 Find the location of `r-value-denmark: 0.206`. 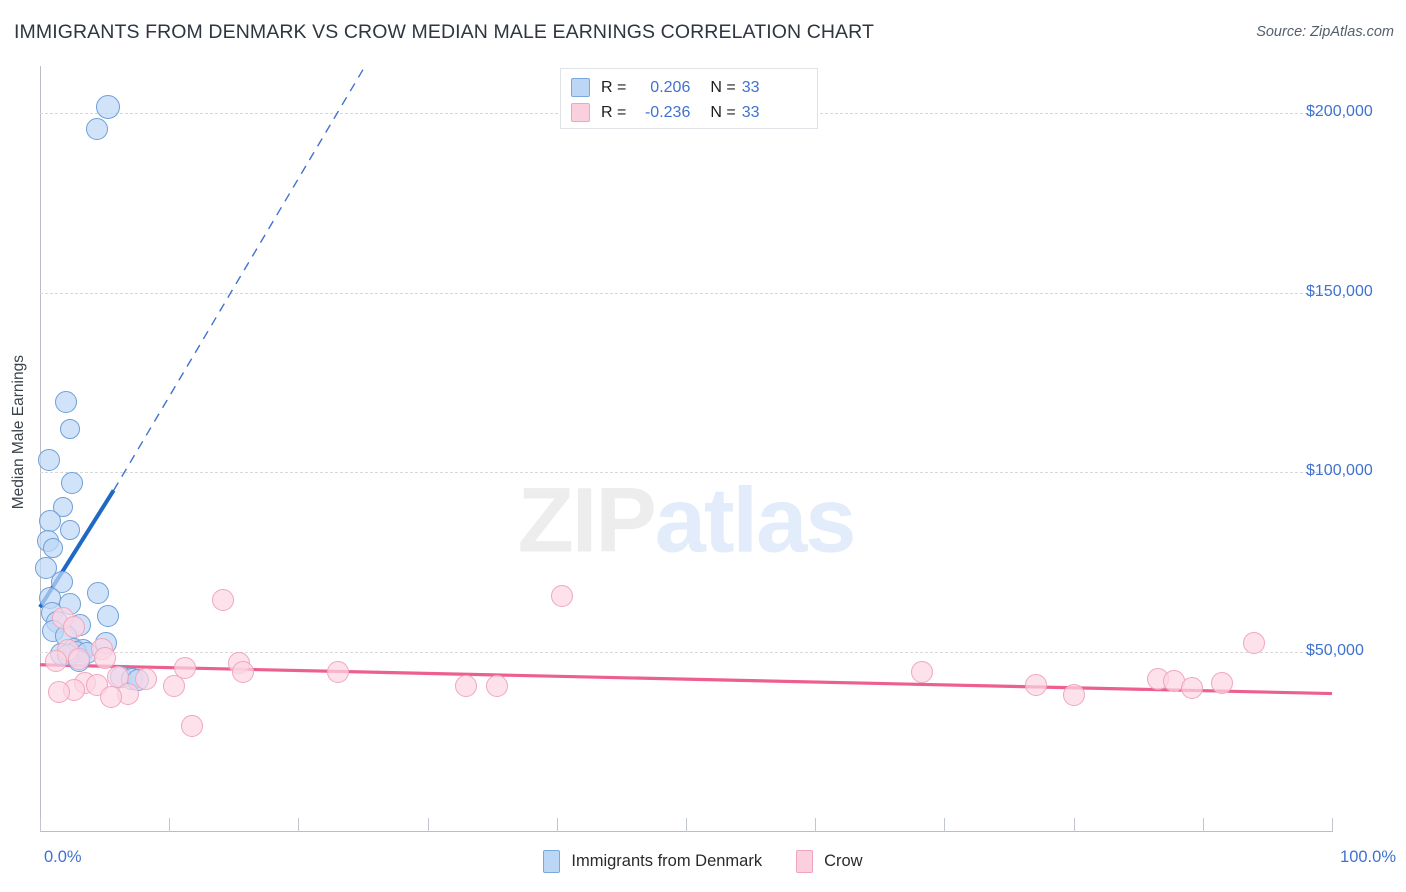

r-value-denmark: 0.206 is located at coordinates (670, 87).